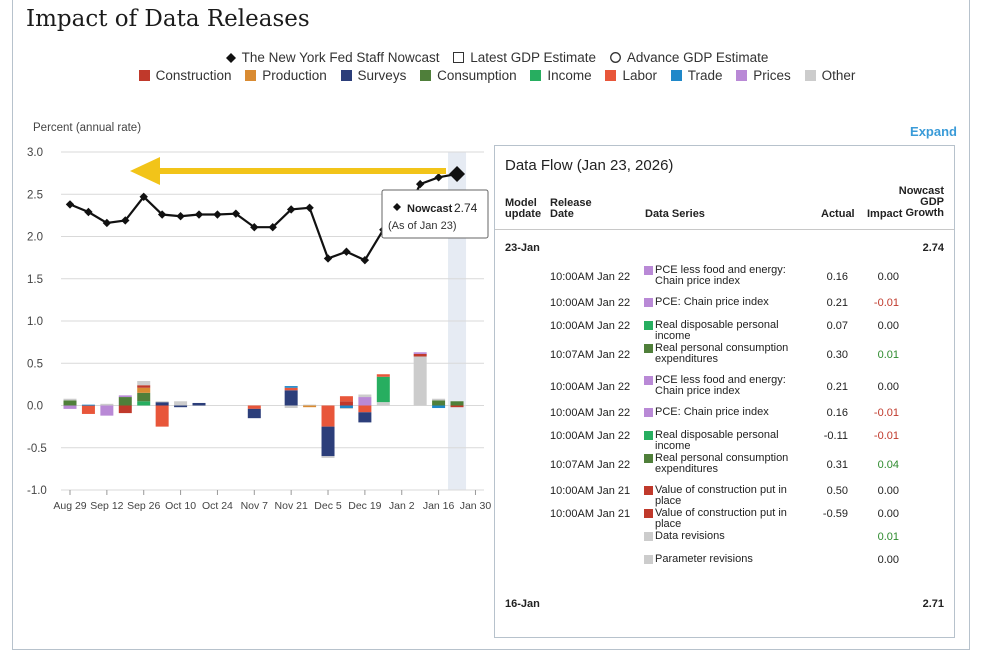  I want to click on x-tick-label: Nov 21, so click(291, 506).